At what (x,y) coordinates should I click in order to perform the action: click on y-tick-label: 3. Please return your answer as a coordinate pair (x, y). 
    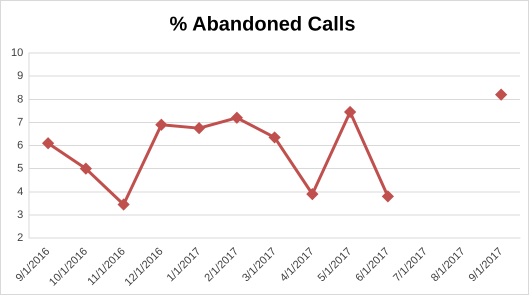
    Looking at the image, I should click on (20, 214).